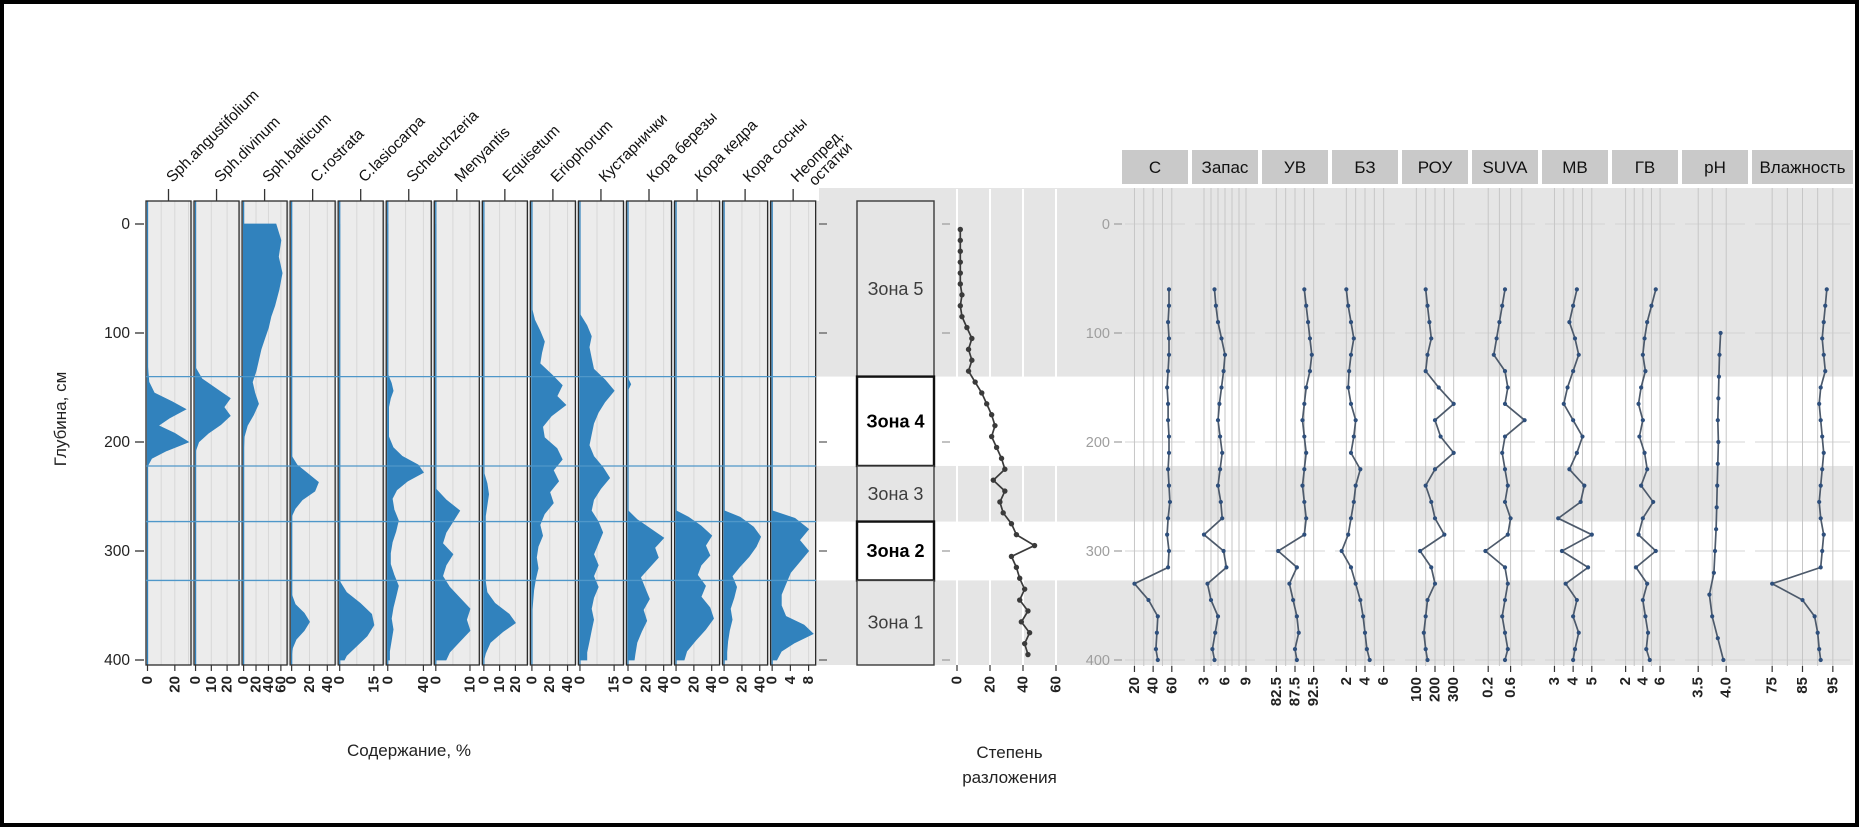 This screenshot has width=1859, height=827. I want to click on zone-label: Зона 2, so click(895, 551).